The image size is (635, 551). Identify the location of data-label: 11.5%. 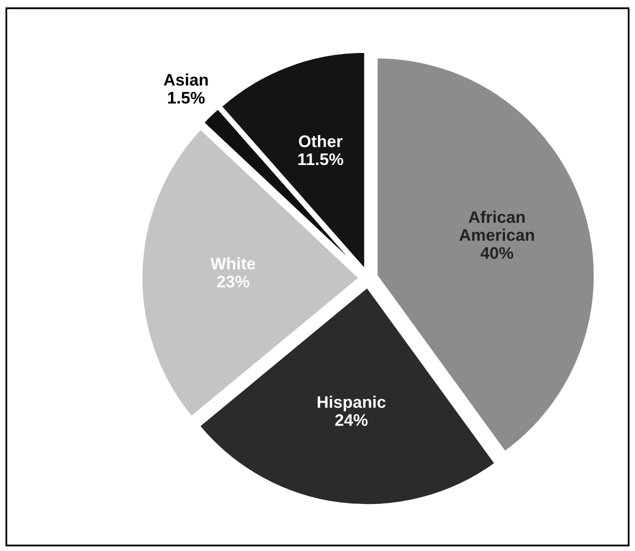
(321, 159).